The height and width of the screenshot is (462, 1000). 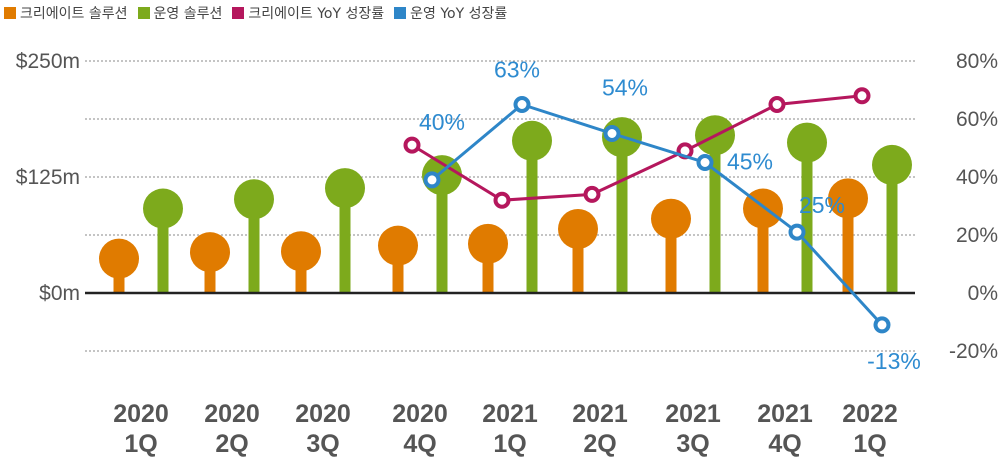 I want to click on x-label-year-5: 2021, so click(x=600, y=414).